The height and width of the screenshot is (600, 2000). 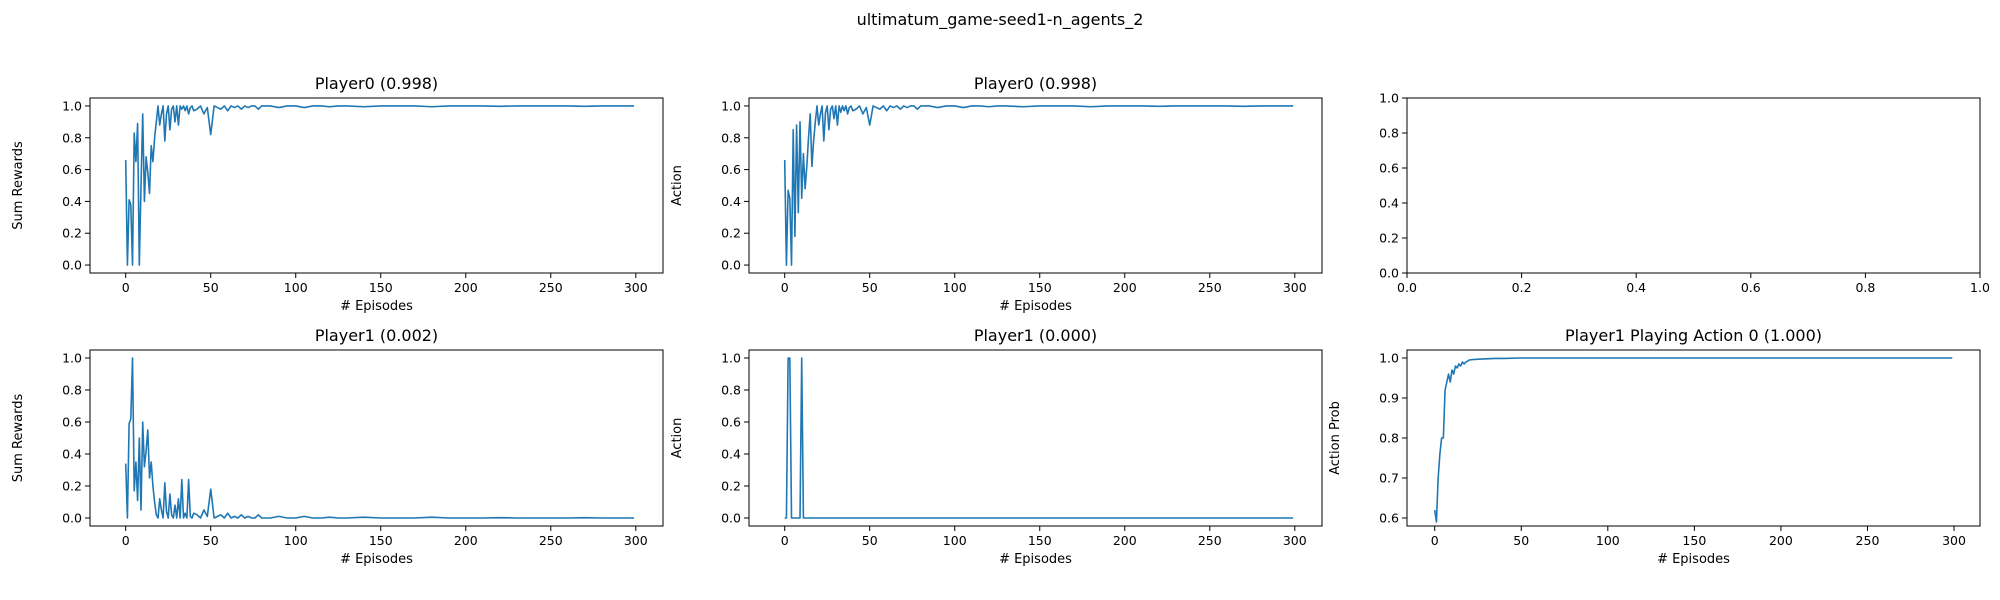 I want to click on x-tick-label: 0.2, so click(x=1522, y=287).